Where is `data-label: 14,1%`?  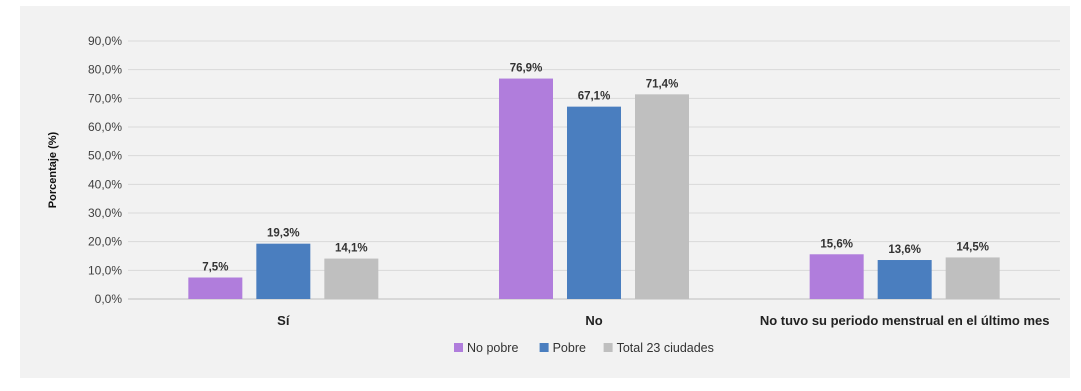 data-label: 14,1% is located at coordinates (351, 249).